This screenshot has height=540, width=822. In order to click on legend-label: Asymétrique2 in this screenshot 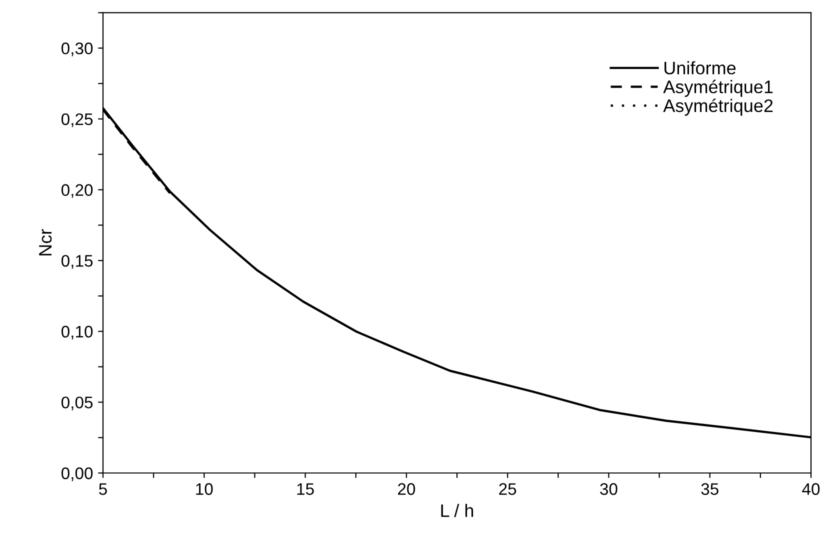, I will do `click(718, 107)`.